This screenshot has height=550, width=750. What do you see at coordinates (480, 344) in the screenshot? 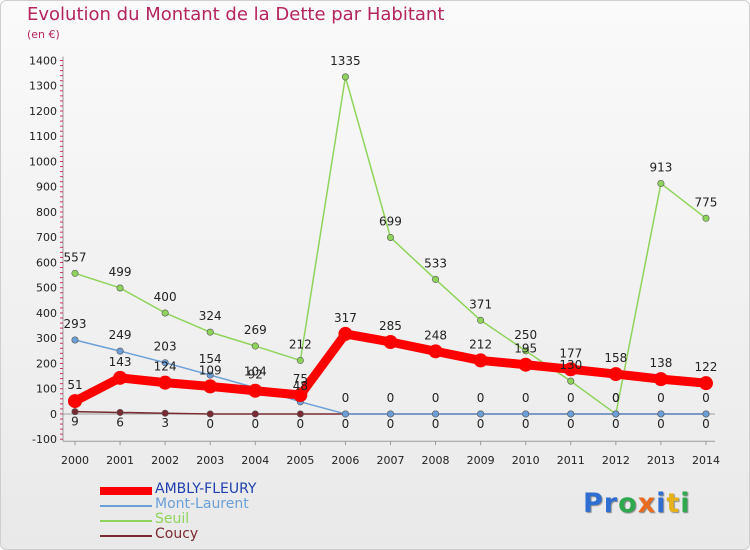
I see `data-label: 212` at bounding box center [480, 344].